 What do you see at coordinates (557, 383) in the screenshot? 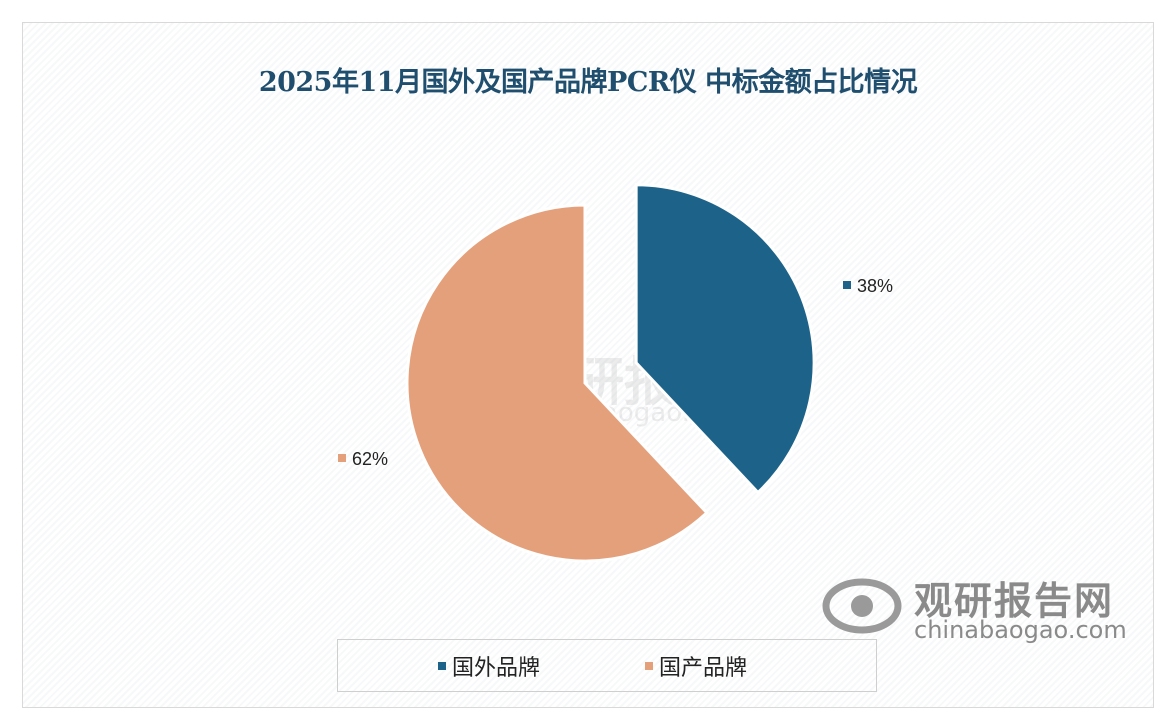
I see `pie-slice-domestic` at bounding box center [557, 383].